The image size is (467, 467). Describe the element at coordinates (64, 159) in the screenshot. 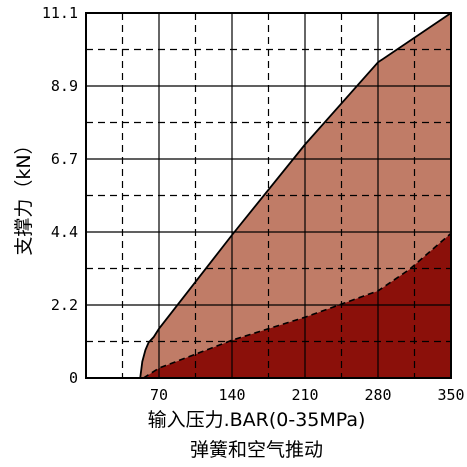

I see `y-tick-label: 6.7` at that location.